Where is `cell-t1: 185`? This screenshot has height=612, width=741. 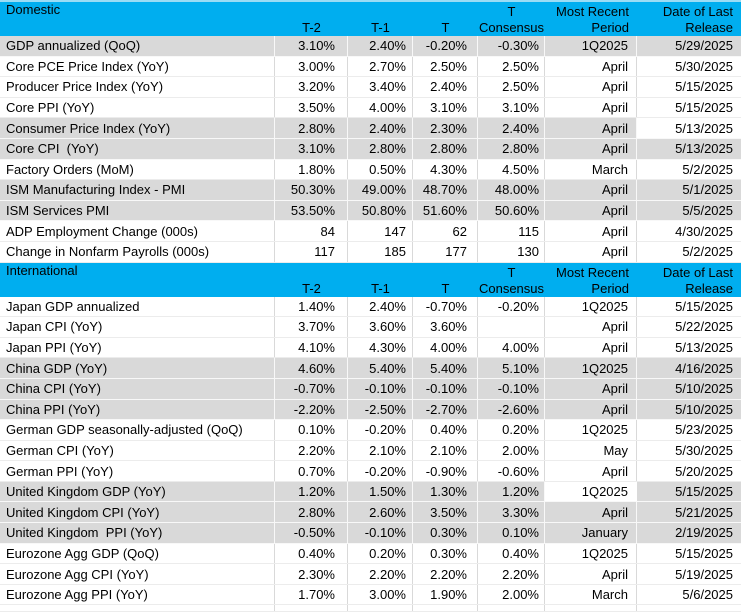
cell-t1: 185 is located at coordinates (380, 251).